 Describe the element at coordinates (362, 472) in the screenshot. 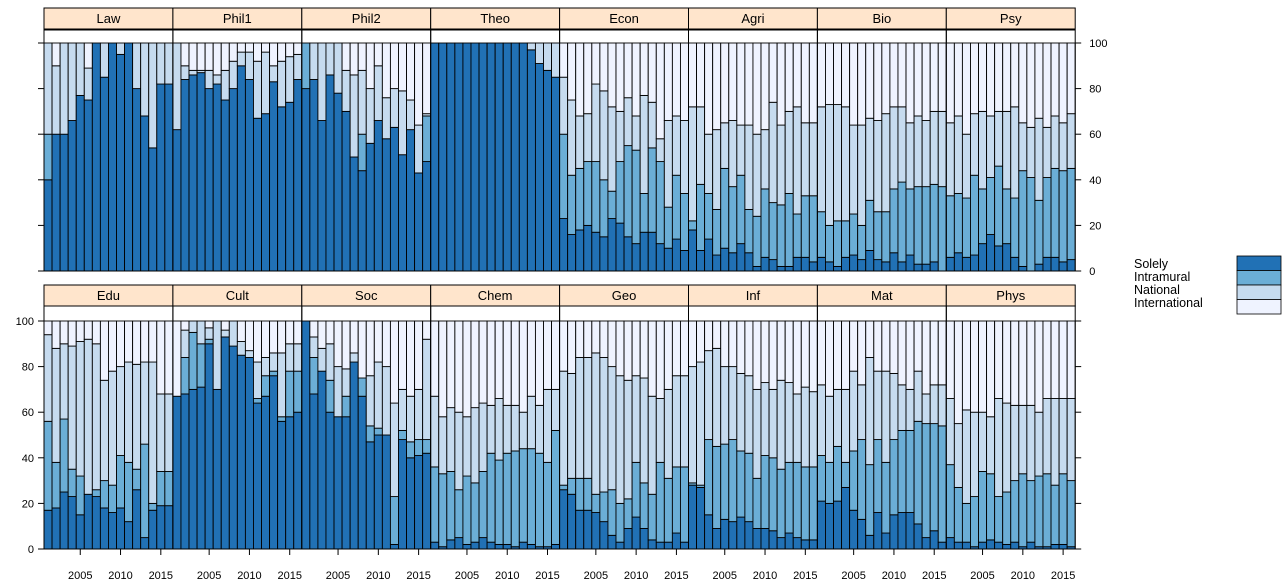

I see `bar-soc-2008-solely` at that location.